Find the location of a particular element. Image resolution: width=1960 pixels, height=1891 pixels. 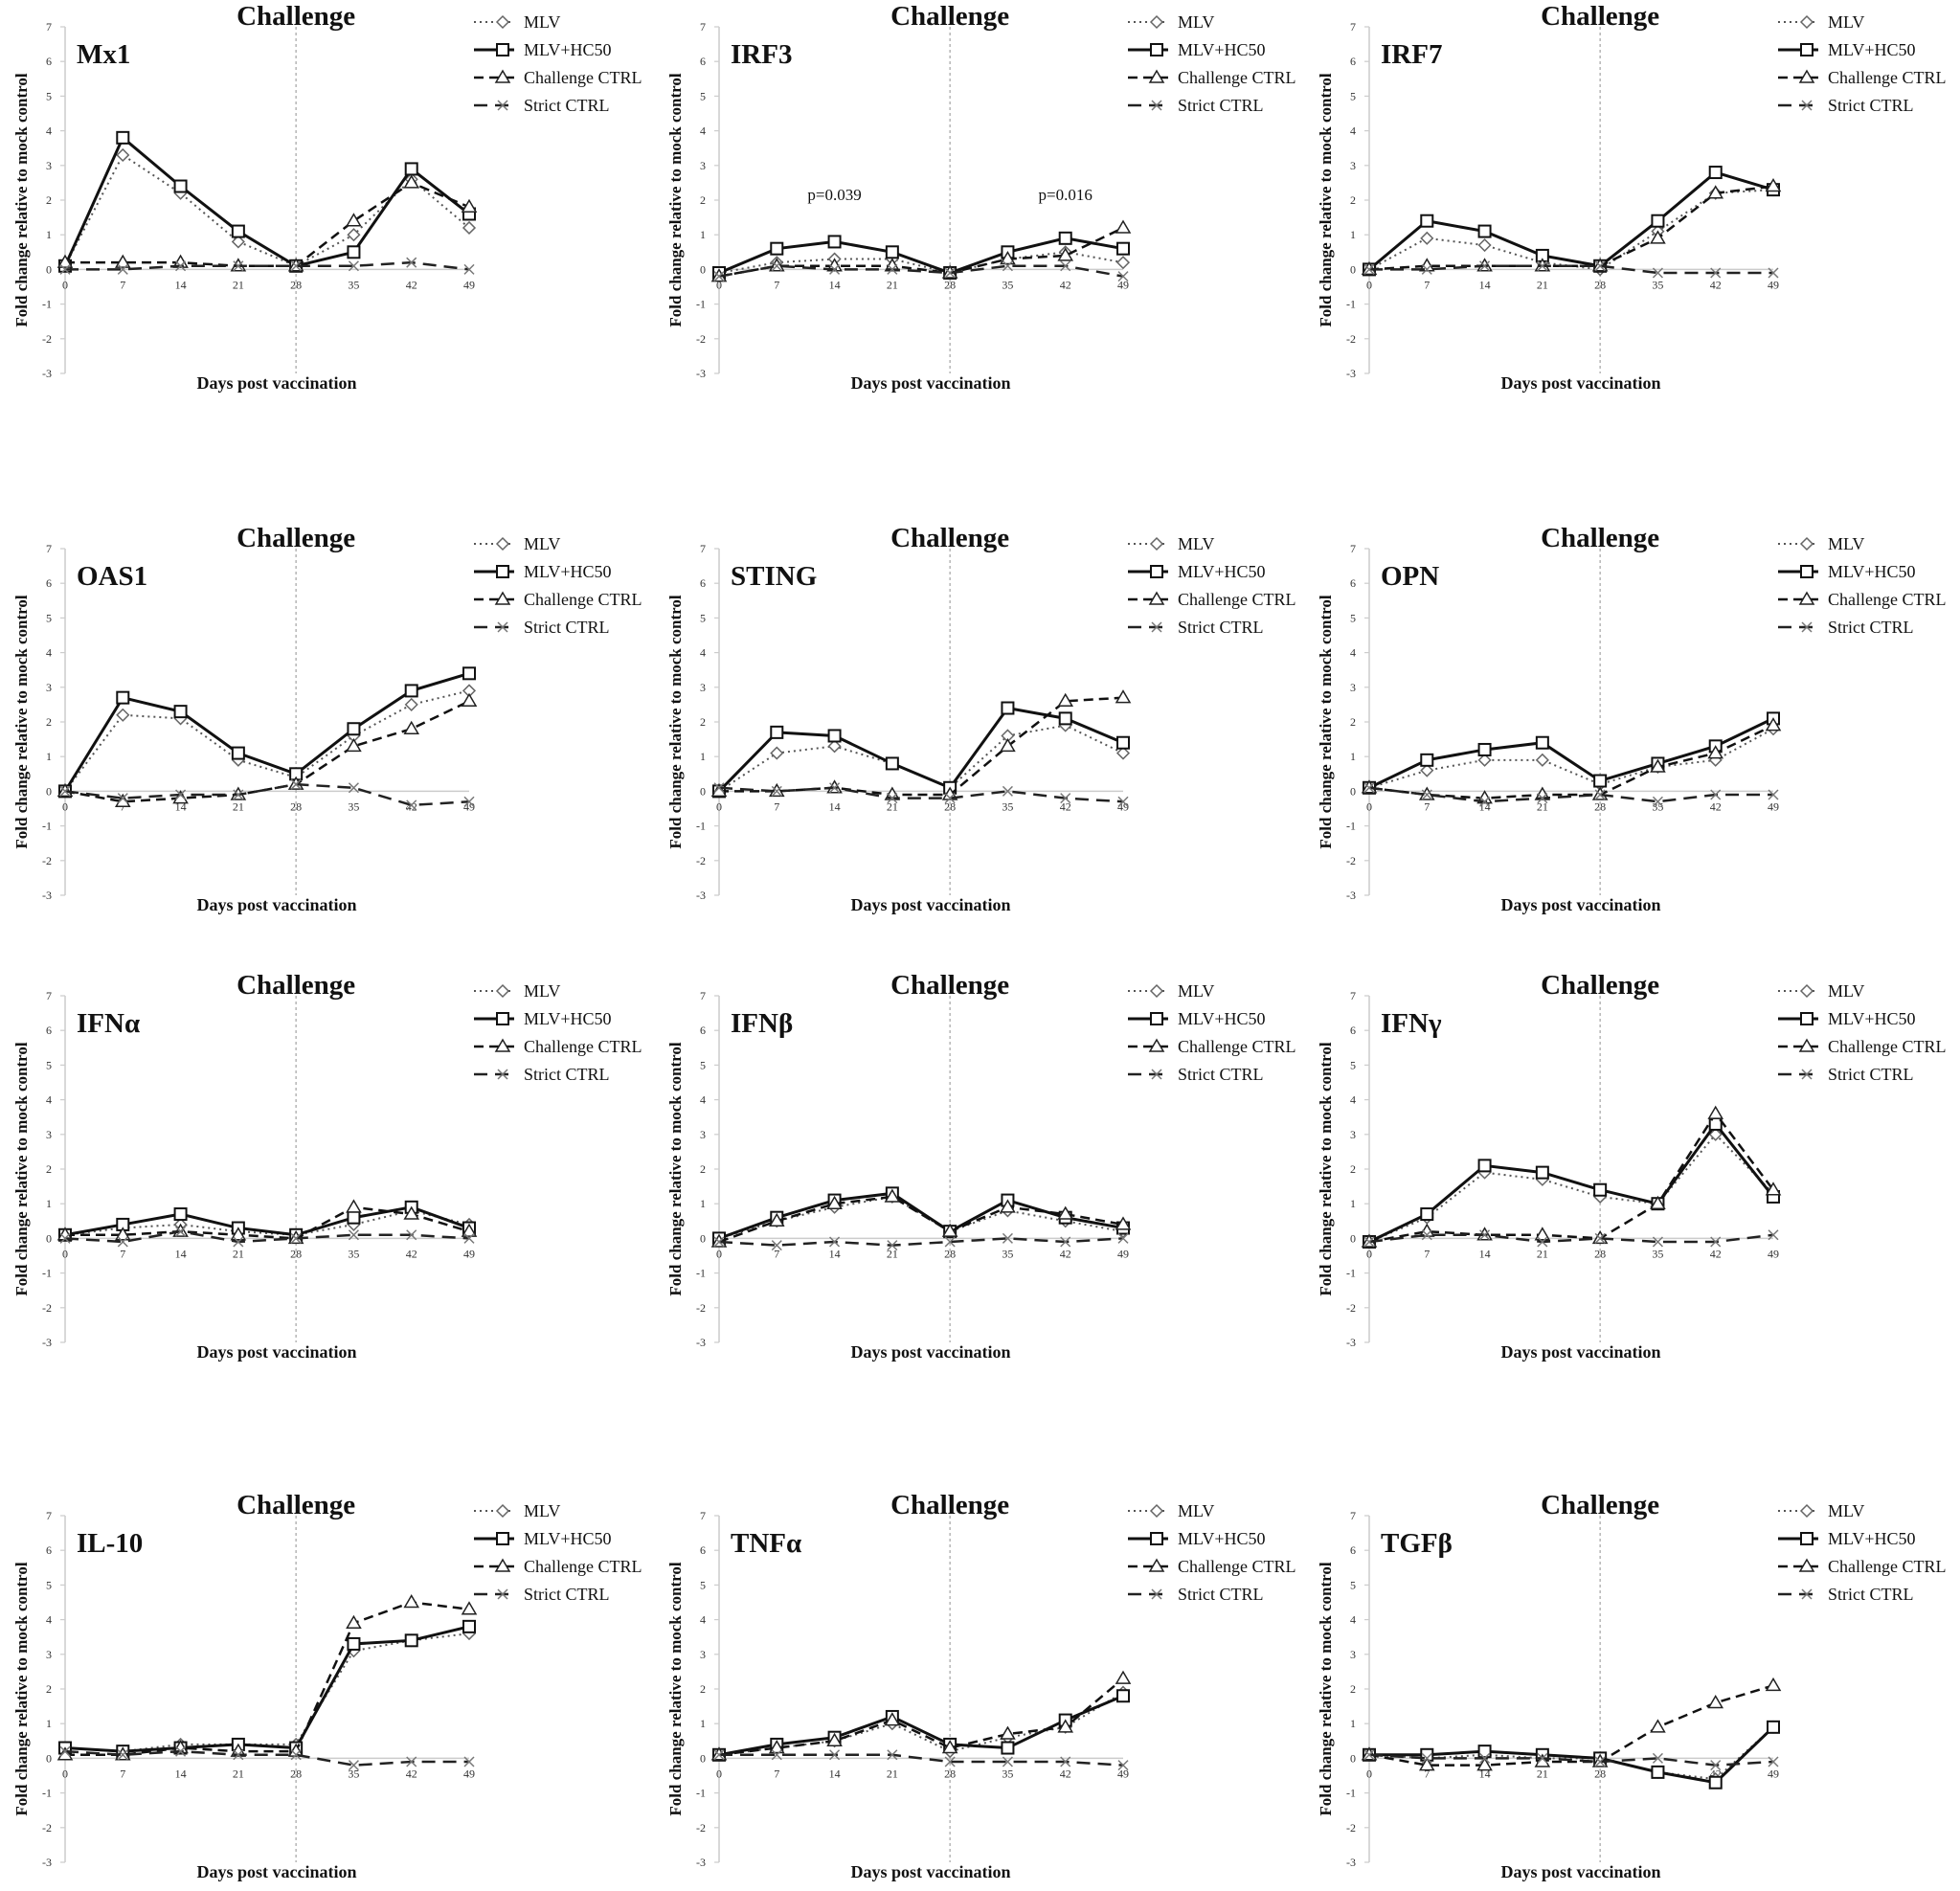

legend-entry: MLV+HC50 is located at coordinates (543, 49).